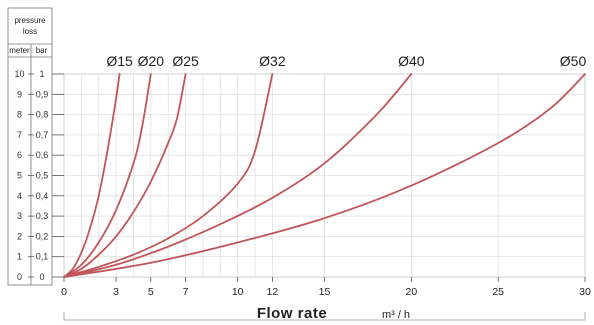  Describe the element at coordinates (151, 292) in the screenshot. I see `x-tick-label: 5` at that location.